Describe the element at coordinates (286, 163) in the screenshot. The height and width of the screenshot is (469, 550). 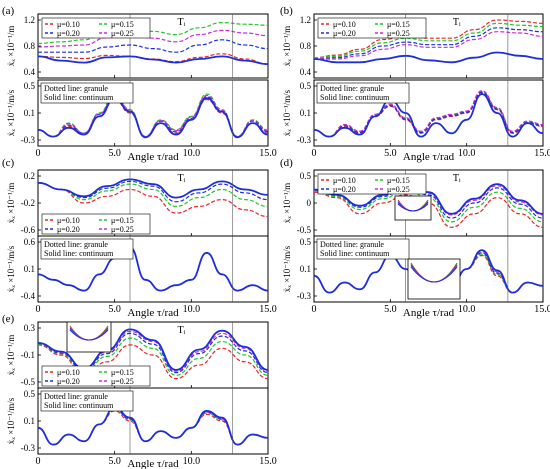
I see `panel-label: (d)` at that location.